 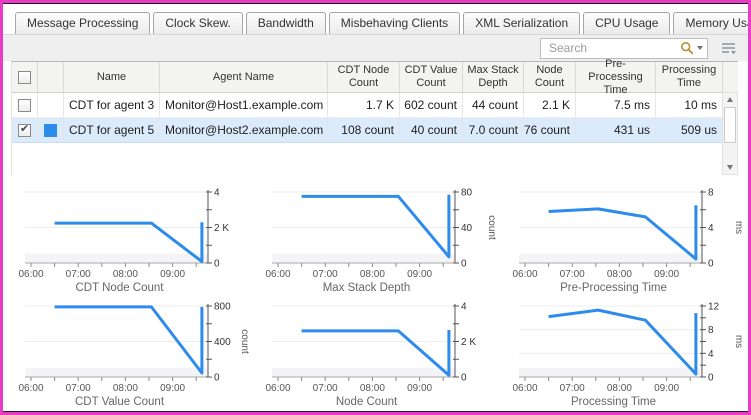 What do you see at coordinates (83, 23) in the screenshot?
I see `tab-message-processing: Message Processing` at bounding box center [83, 23].